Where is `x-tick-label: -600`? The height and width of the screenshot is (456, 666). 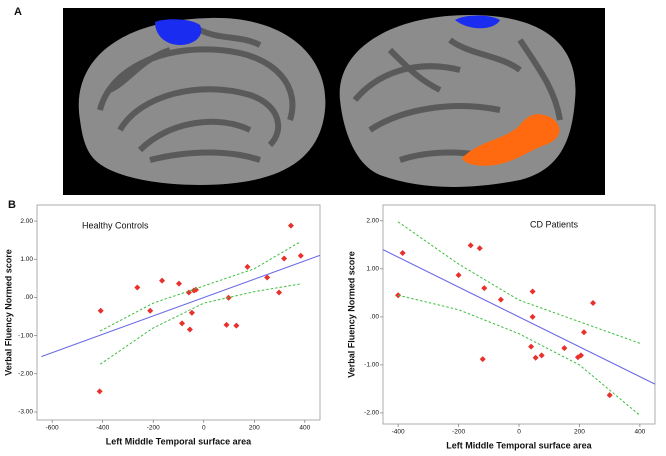 x-tick-label: -600 is located at coordinates (52, 428).